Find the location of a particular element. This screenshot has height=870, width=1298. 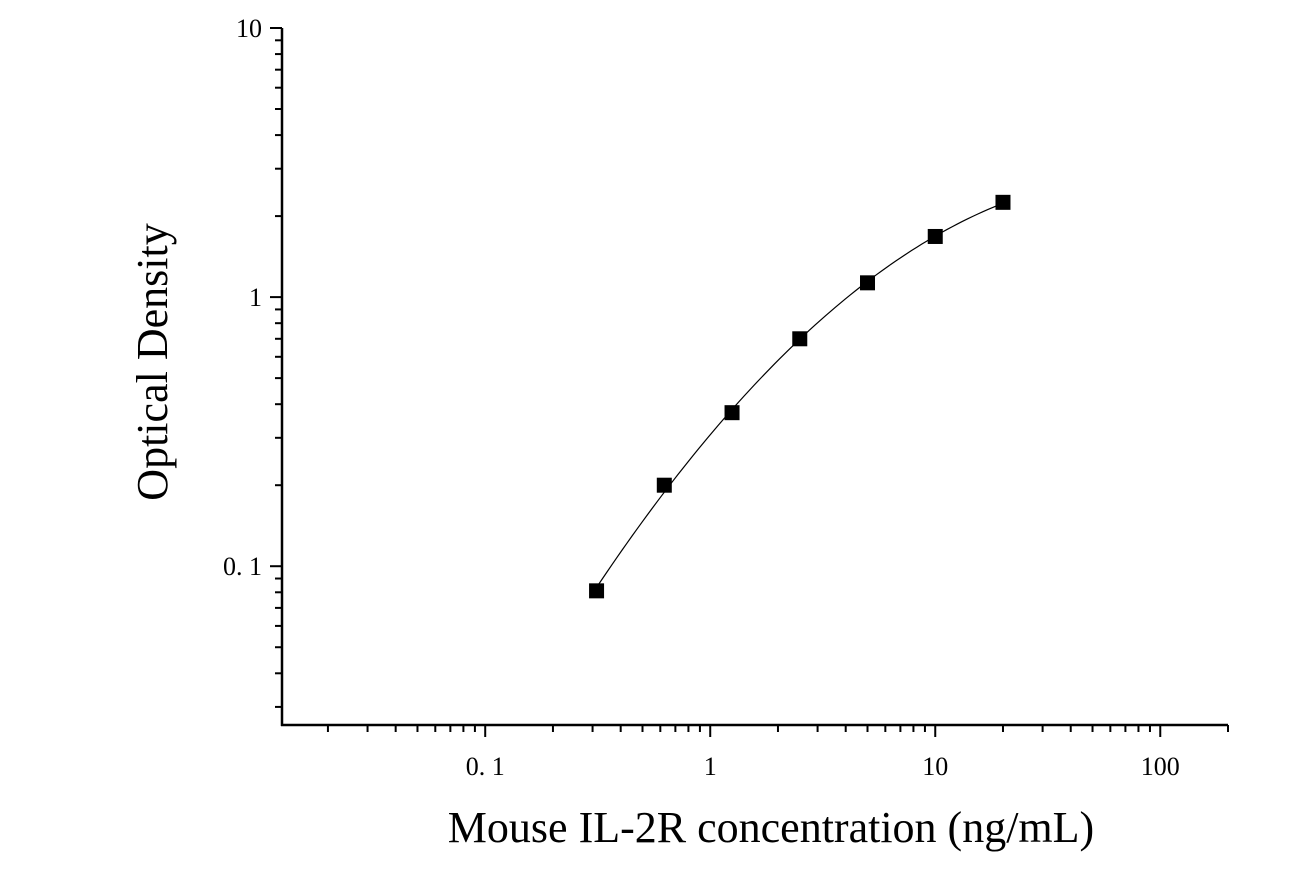

x-tick-label: 100 is located at coordinates (1160, 766).